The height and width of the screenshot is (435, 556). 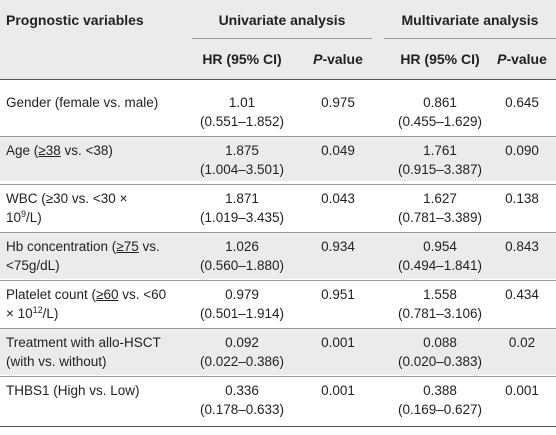 I want to click on table-bottom-rule, so click(x=278, y=426).